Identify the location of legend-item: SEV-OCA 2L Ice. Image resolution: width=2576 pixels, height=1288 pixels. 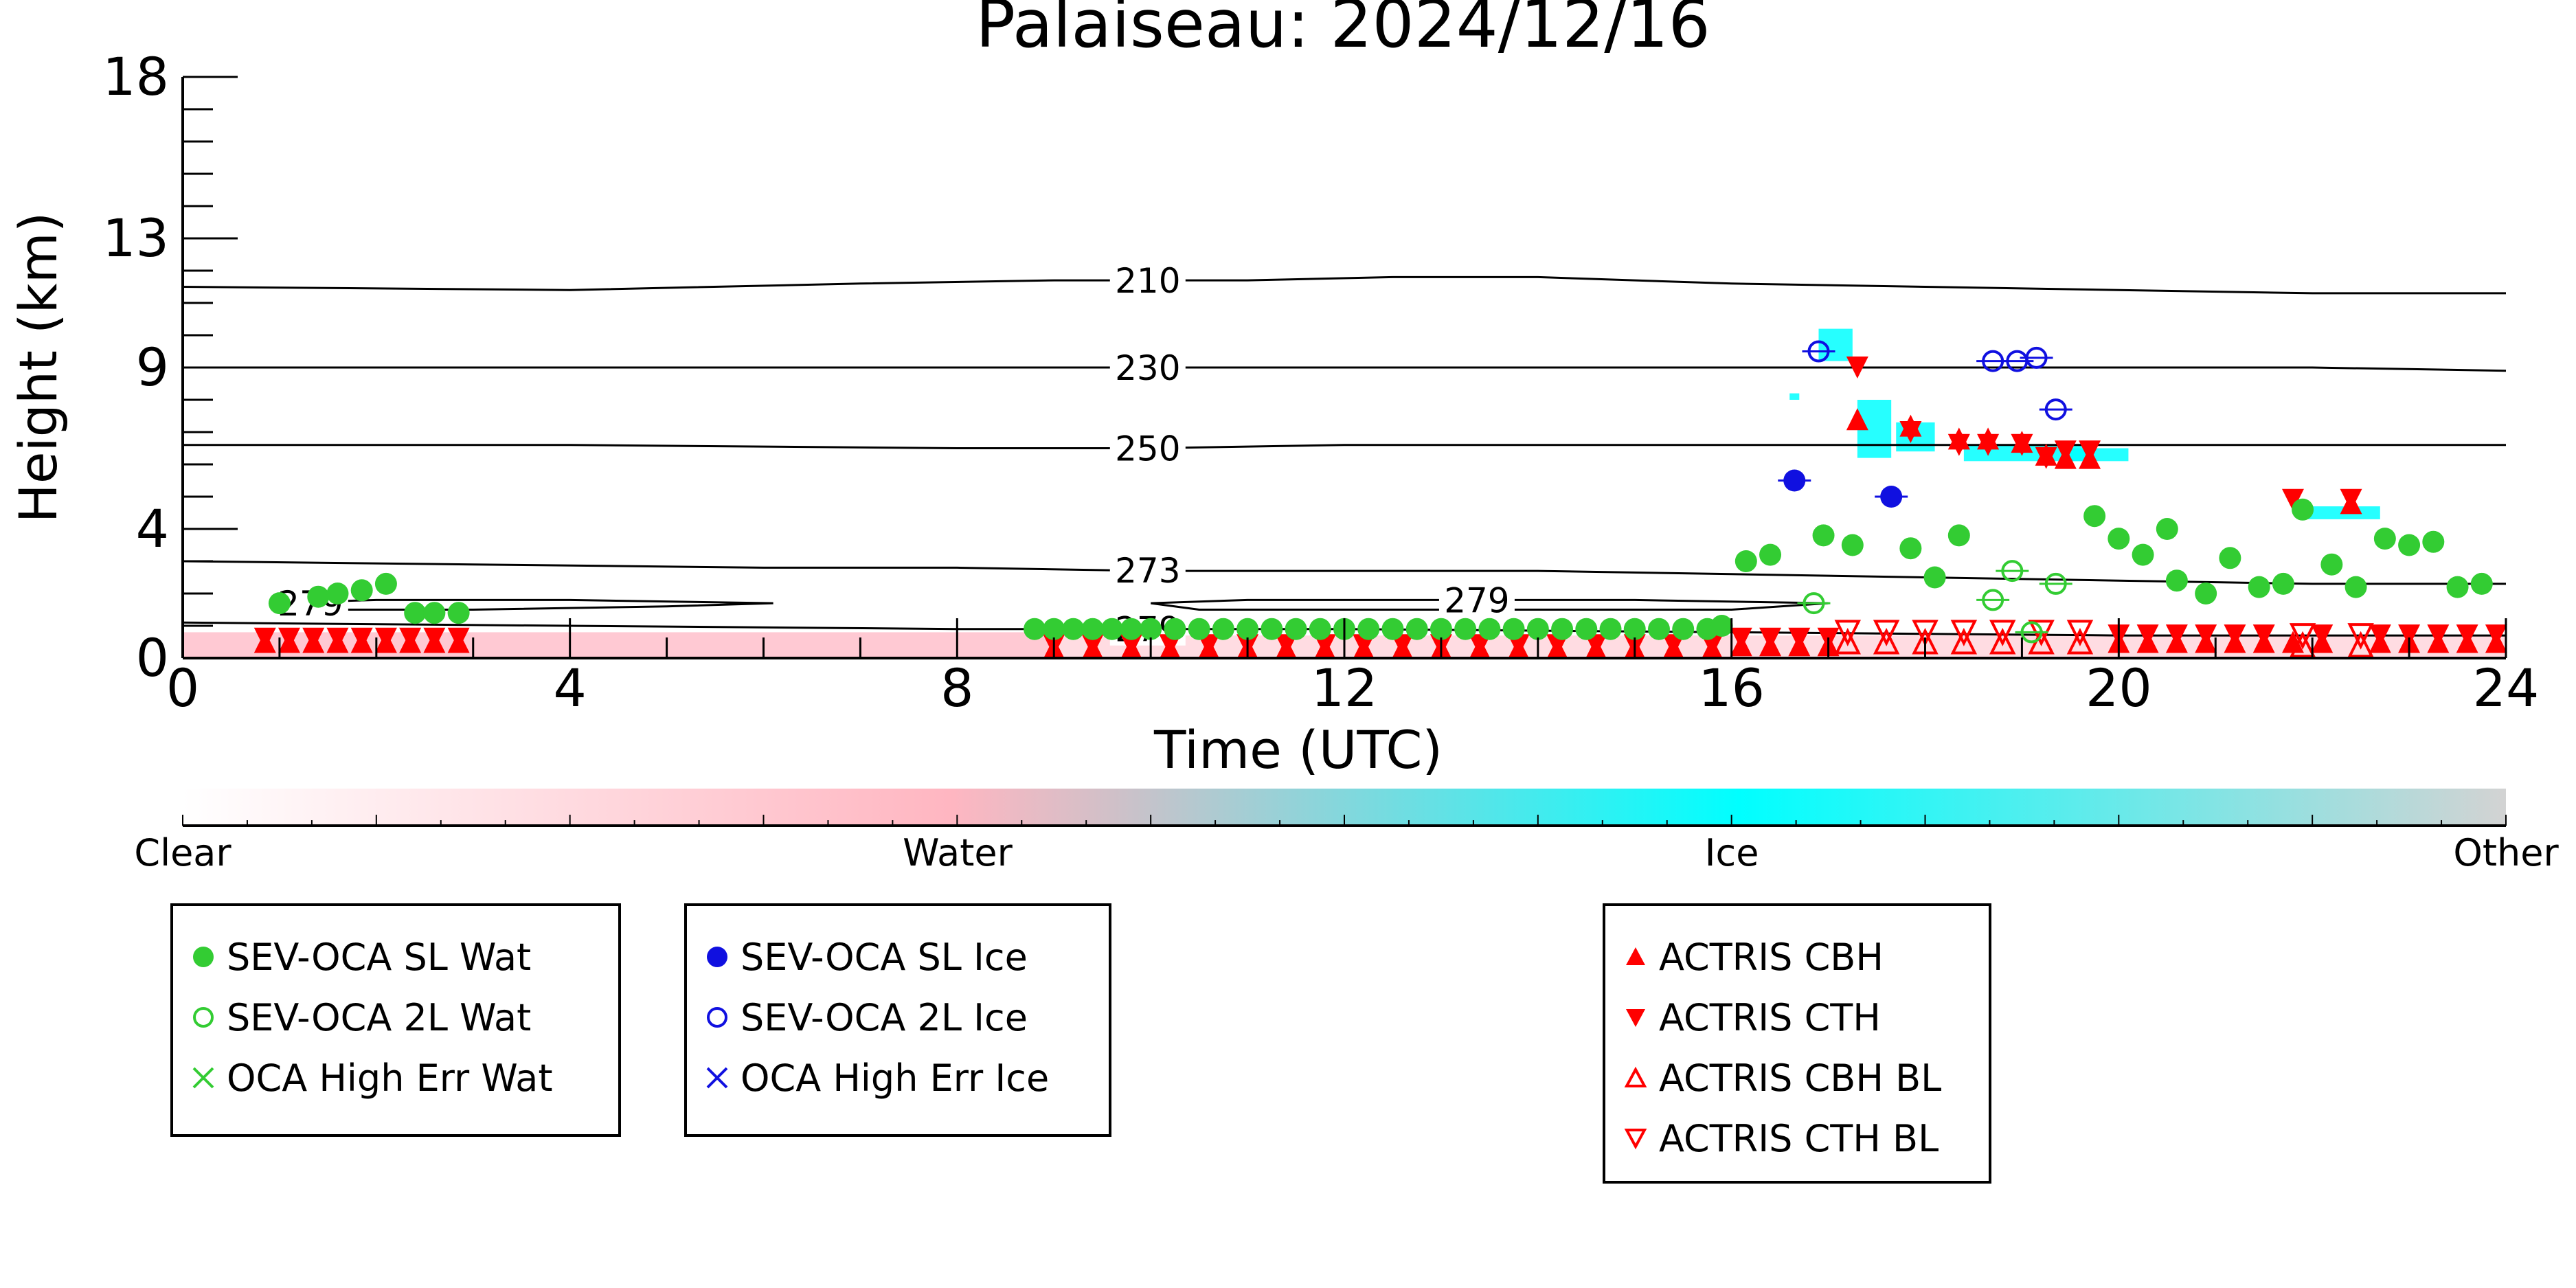
(865, 1017).